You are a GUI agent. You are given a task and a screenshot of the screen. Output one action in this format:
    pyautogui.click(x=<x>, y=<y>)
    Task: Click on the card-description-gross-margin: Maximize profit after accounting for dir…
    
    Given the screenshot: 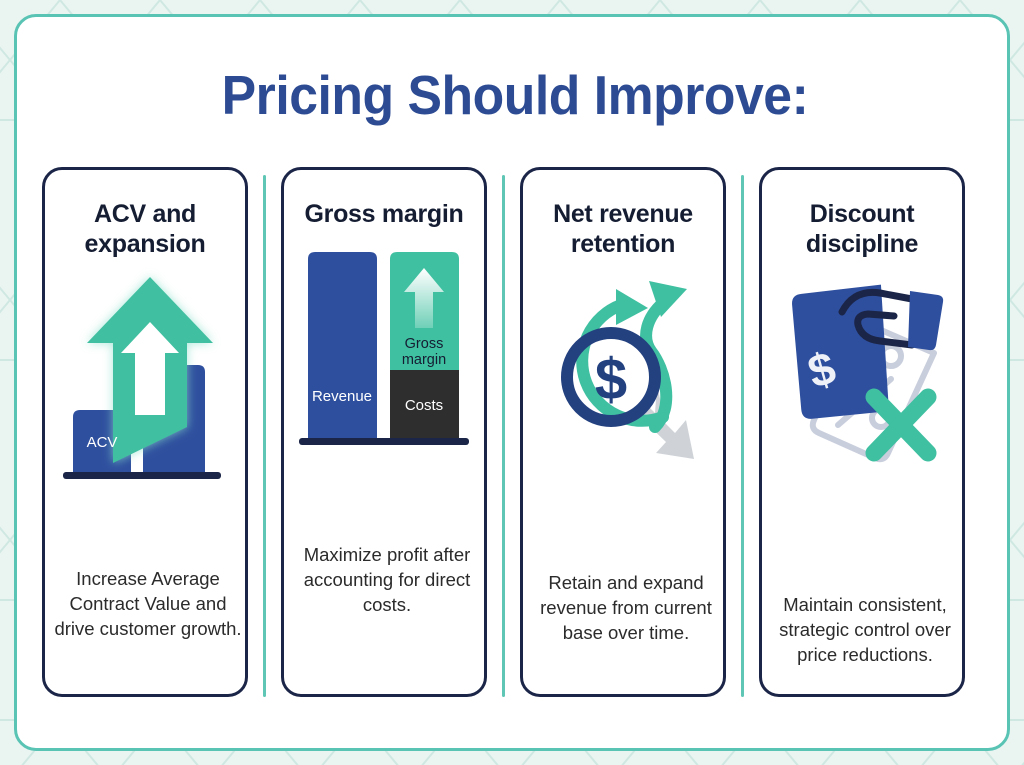 What is the action you would take?
    pyautogui.click(x=387, y=580)
    